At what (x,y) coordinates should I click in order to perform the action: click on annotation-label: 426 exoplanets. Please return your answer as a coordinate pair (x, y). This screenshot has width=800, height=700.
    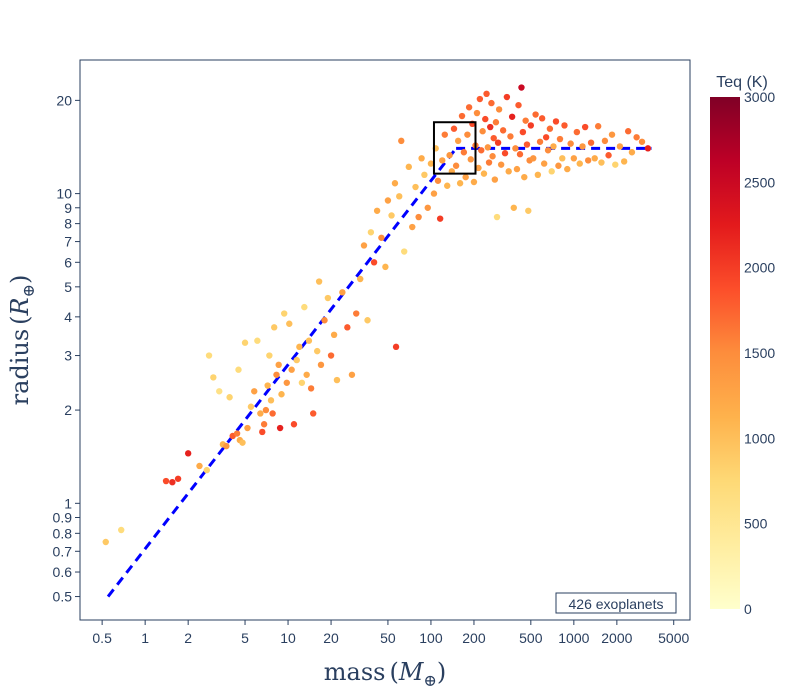
    Looking at the image, I should click on (616, 604).